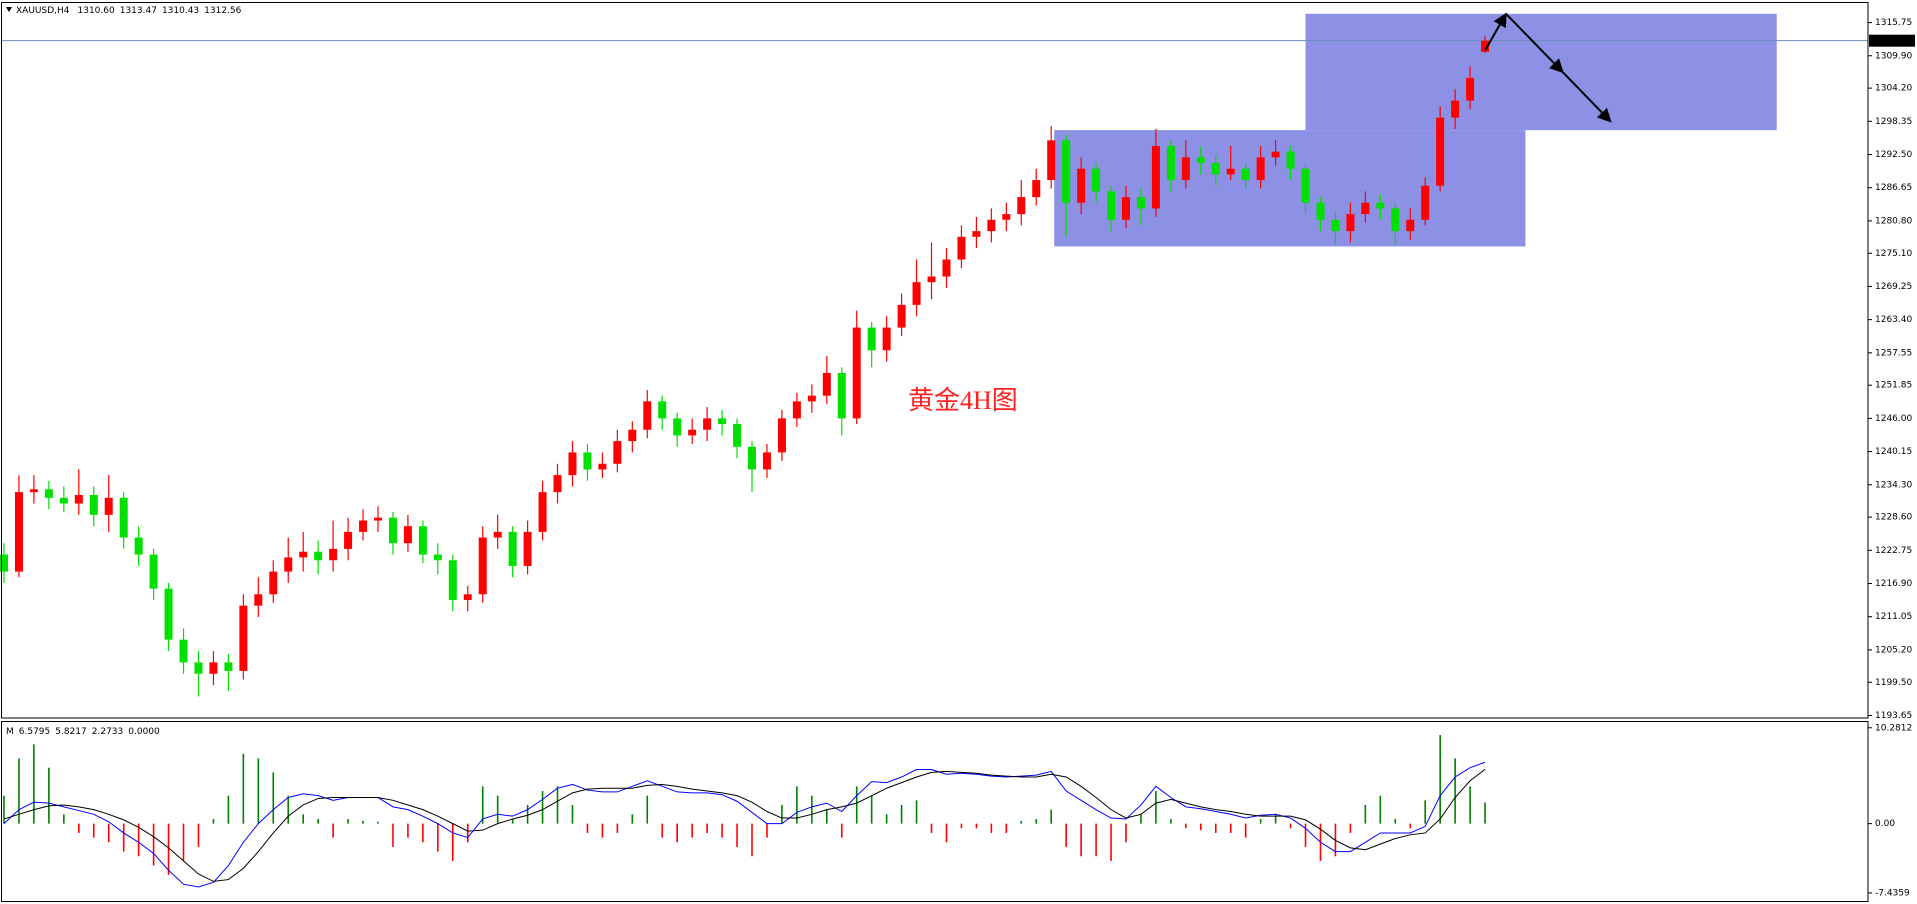 The height and width of the screenshot is (904, 1917). I want to click on y-tick-label: 1222.75, so click(1893, 551).